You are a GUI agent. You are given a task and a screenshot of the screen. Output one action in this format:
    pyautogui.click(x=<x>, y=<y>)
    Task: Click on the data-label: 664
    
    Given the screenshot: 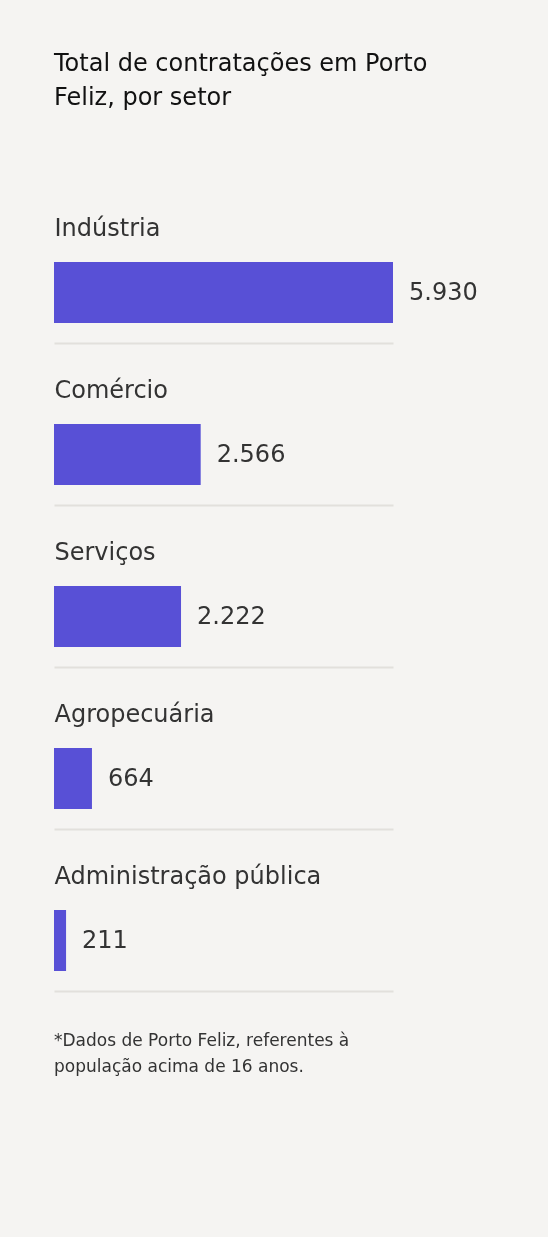 What is the action you would take?
    pyautogui.click(x=130, y=777)
    